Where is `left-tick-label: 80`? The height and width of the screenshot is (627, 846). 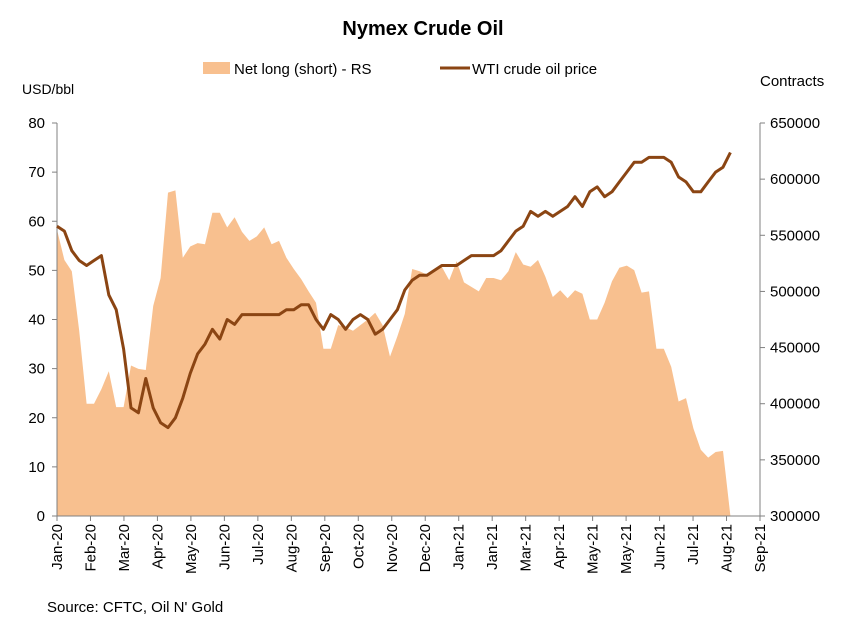
left-tick-label: 80 is located at coordinates (36, 123).